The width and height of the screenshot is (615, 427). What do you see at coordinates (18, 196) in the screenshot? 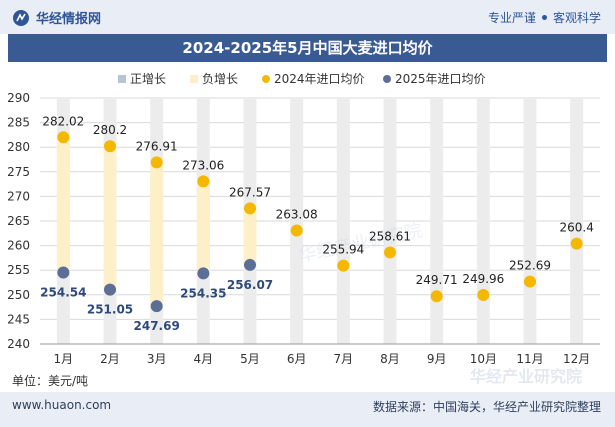
I see `y-tick-label-6: 270` at bounding box center [18, 196].